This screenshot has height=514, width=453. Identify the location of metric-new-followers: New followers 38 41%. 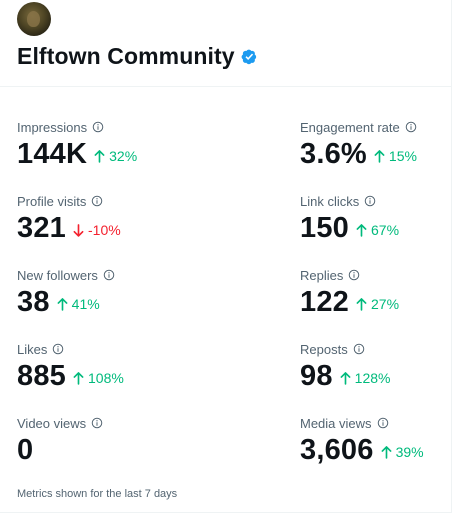
(66, 293).